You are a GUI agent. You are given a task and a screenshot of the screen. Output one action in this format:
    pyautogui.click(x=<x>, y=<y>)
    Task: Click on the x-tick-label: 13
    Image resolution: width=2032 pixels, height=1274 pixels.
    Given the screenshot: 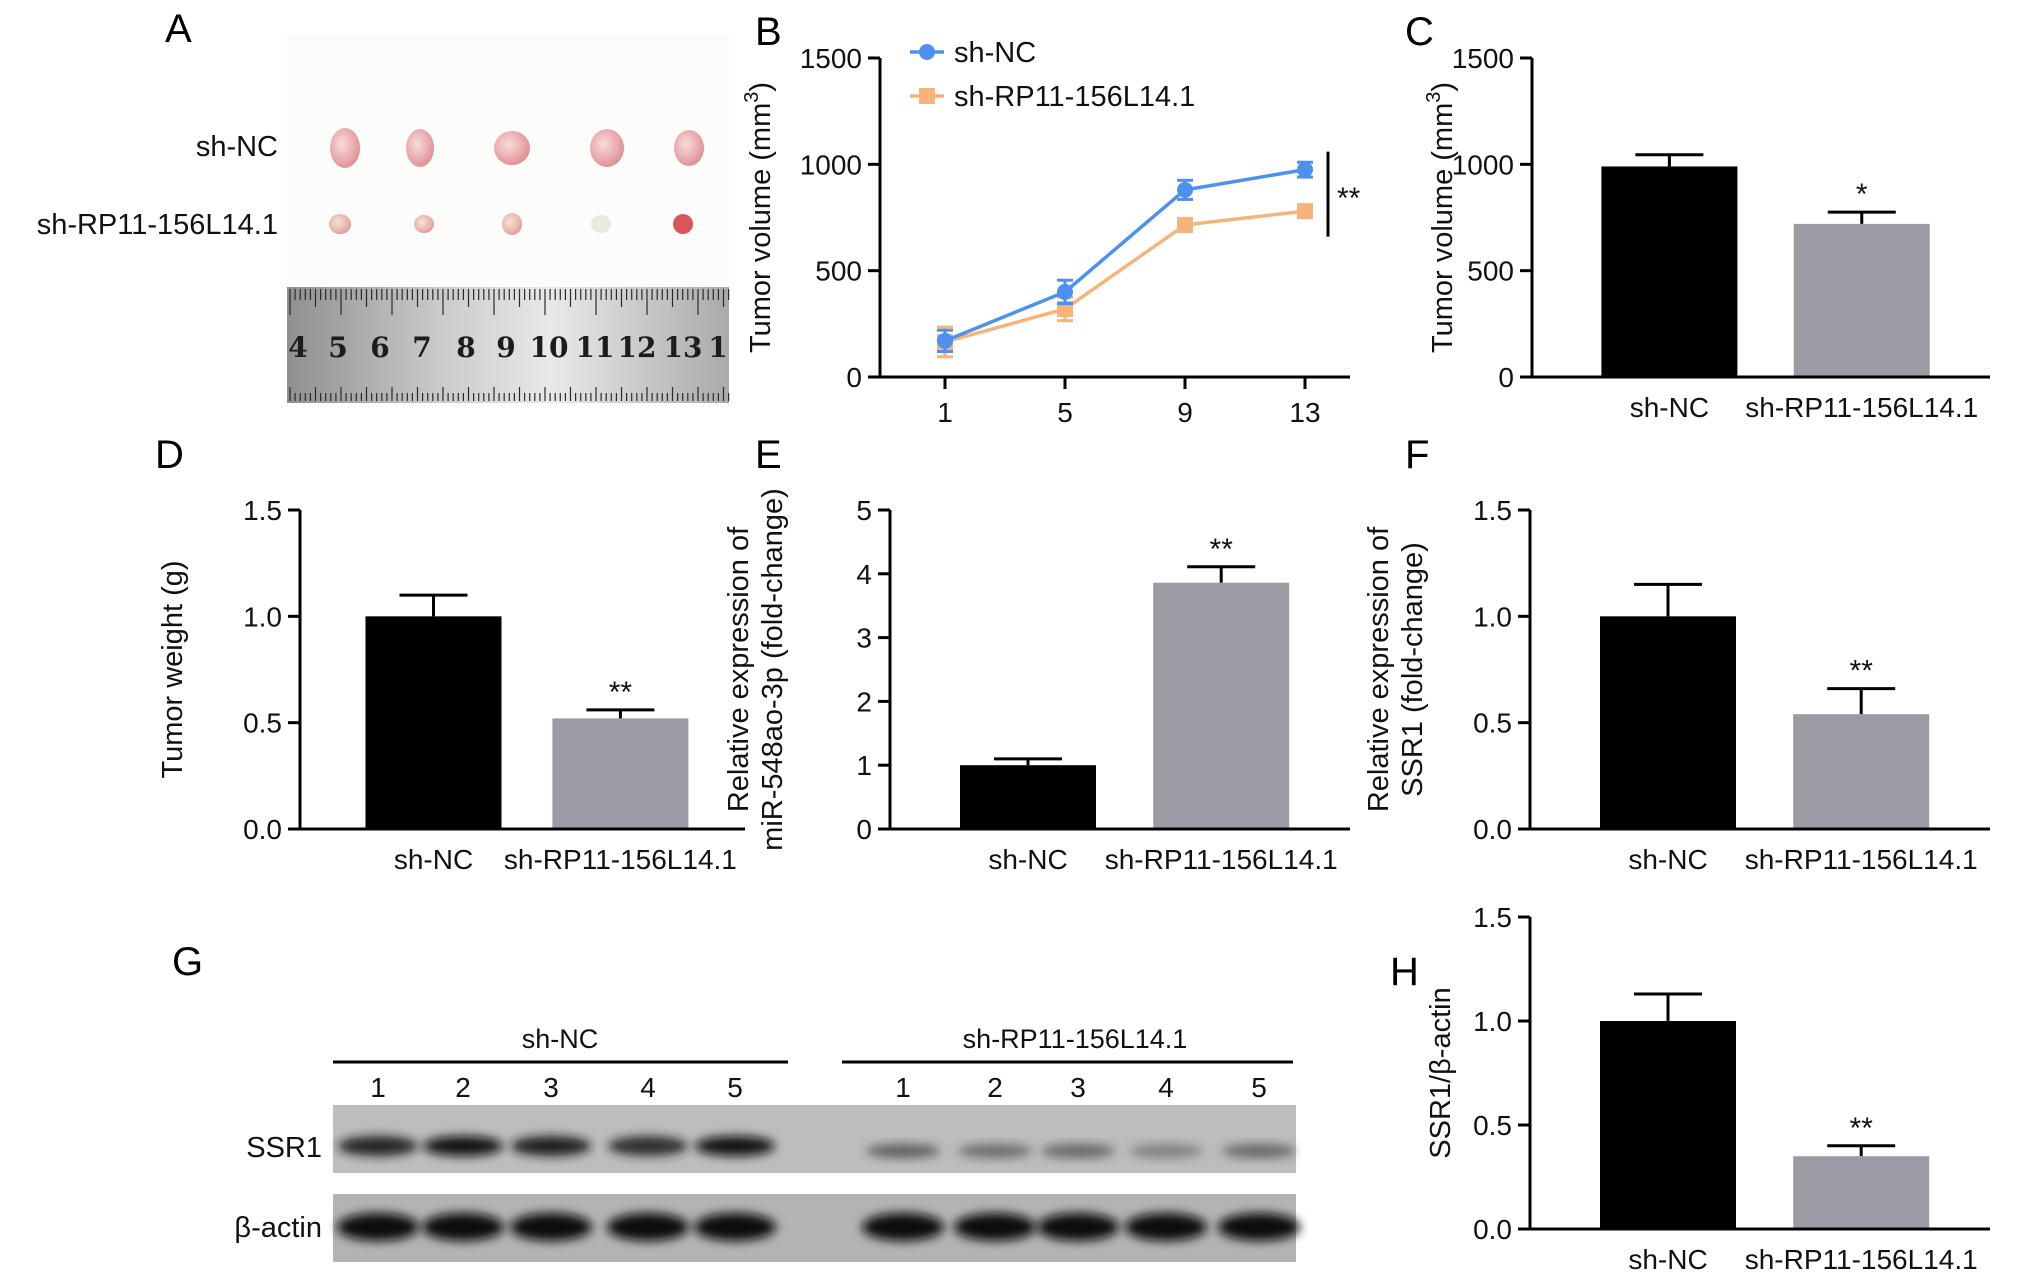 What is the action you would take?
    pyautogui.click(x=1304, y=412)
    